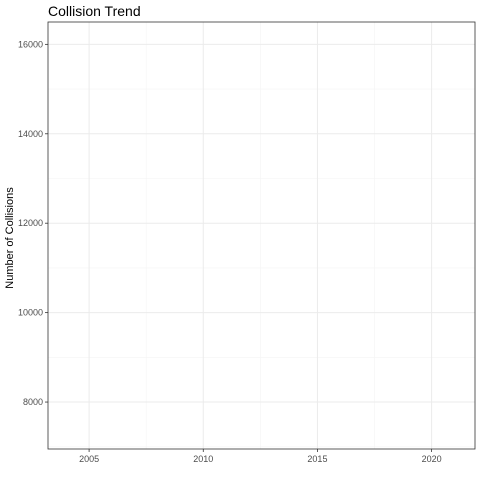 This screenshot has height=480, width=480. I want to click on y-tick-label: 14000, so click(30, 134).